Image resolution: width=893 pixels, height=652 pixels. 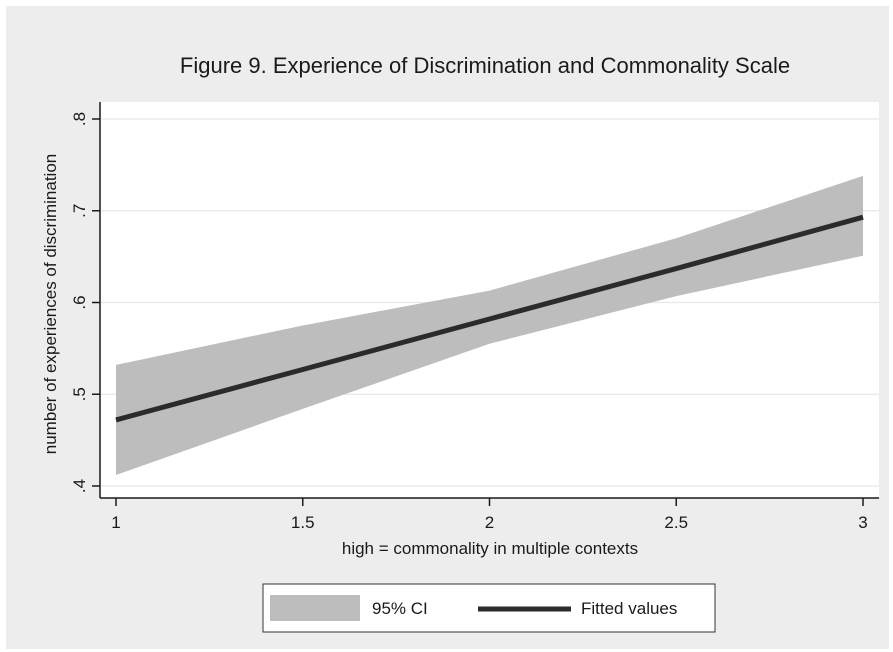 I want to click on y-ticks: .4 .5 .6 .7 .8, so click(x=85, y=302).